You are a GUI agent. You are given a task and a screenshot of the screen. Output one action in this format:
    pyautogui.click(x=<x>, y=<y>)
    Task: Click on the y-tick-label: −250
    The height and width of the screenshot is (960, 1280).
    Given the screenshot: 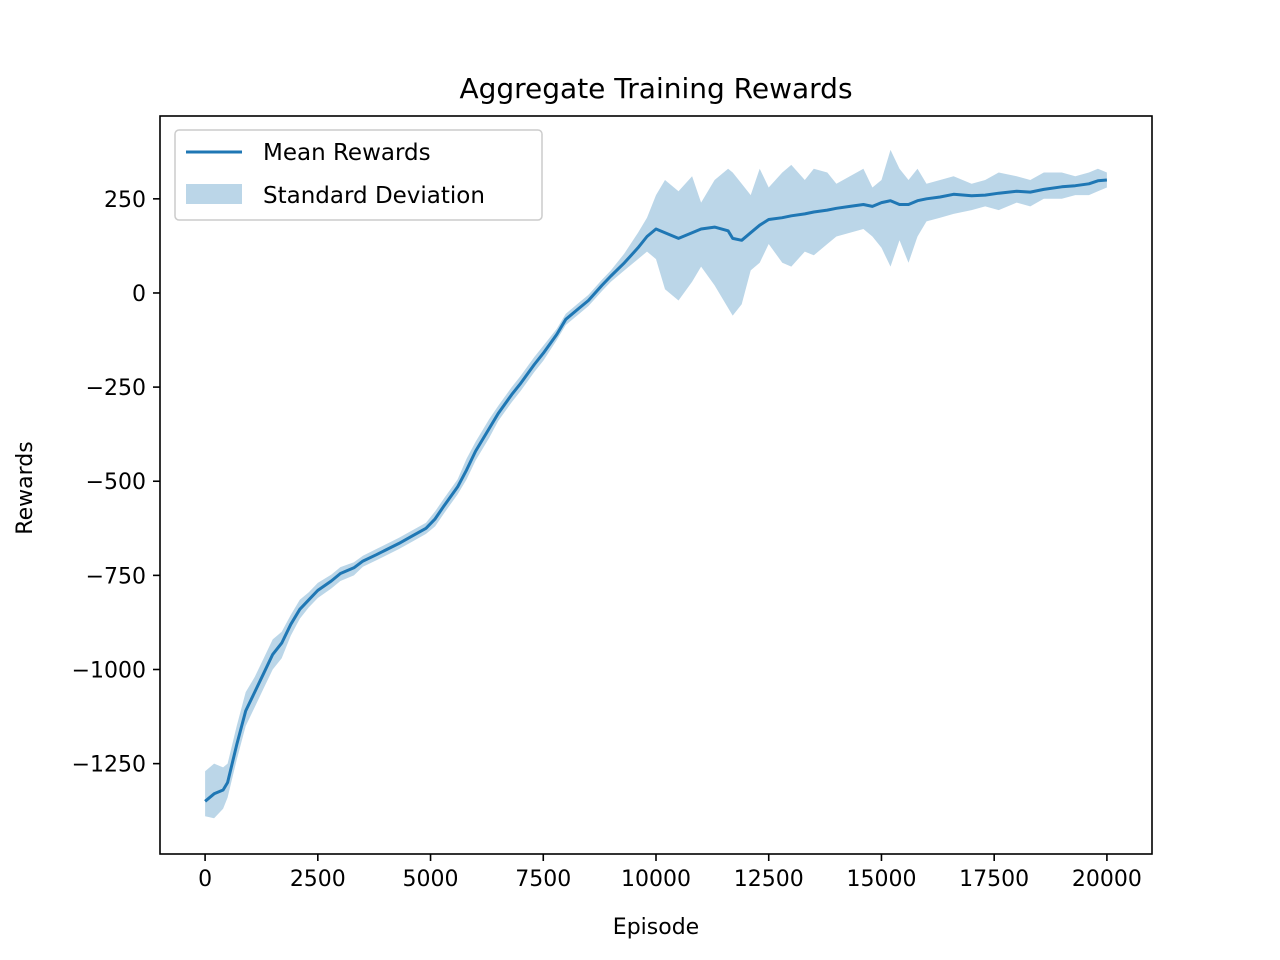 What is the action you would take?
    pyautogui.click(x=116, y=388)
    